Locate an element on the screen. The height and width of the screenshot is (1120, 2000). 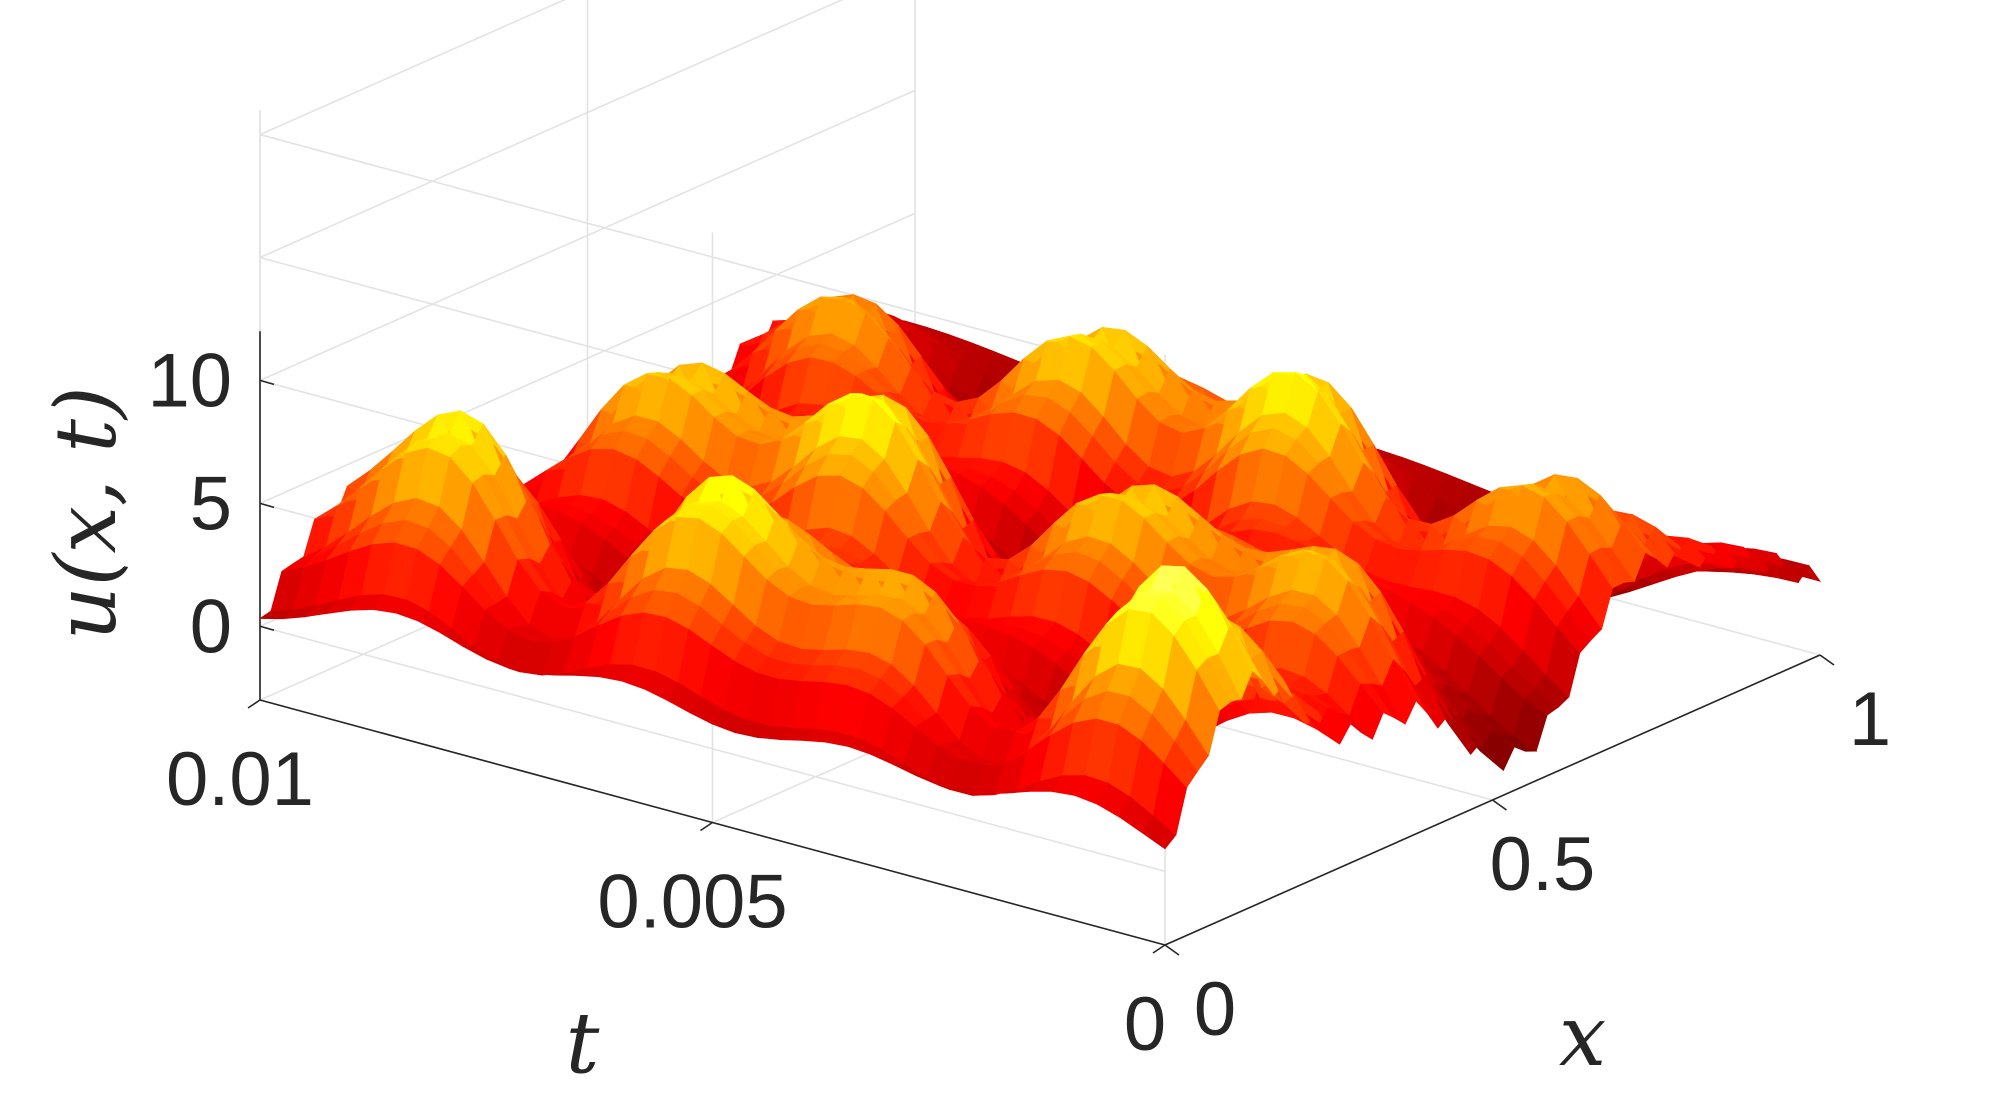
surface-patch is located at coordinates (1803, 570).